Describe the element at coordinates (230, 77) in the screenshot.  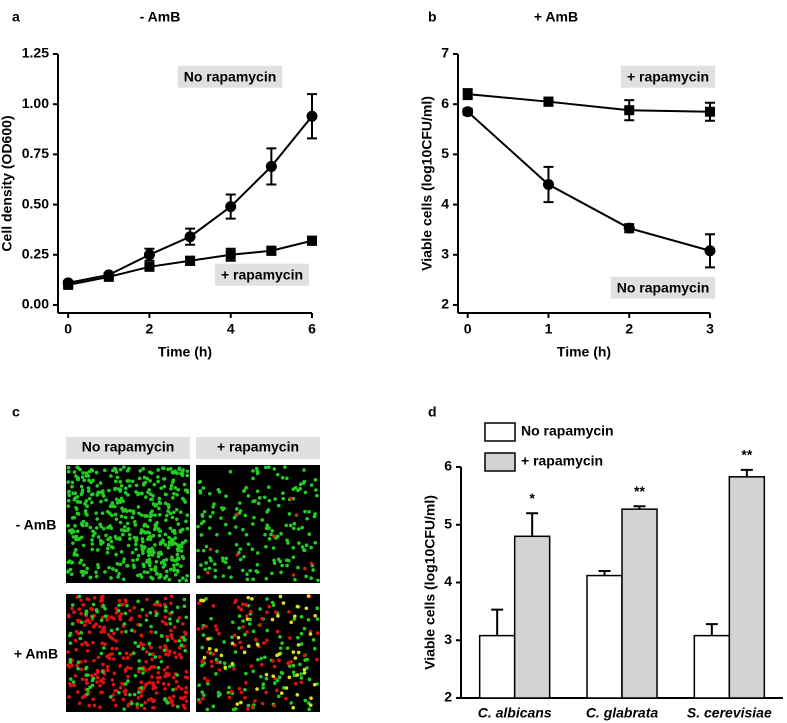
I see `series-label: No rapamycin` at that location.